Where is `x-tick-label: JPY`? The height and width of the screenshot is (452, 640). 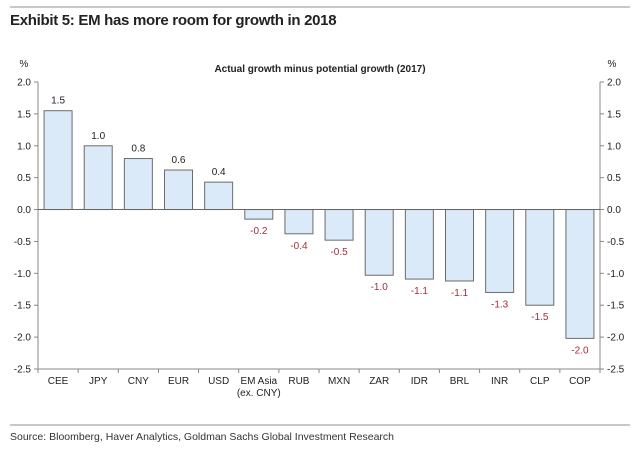
x-tick-label: JPY is located at coordinates (98, 381).